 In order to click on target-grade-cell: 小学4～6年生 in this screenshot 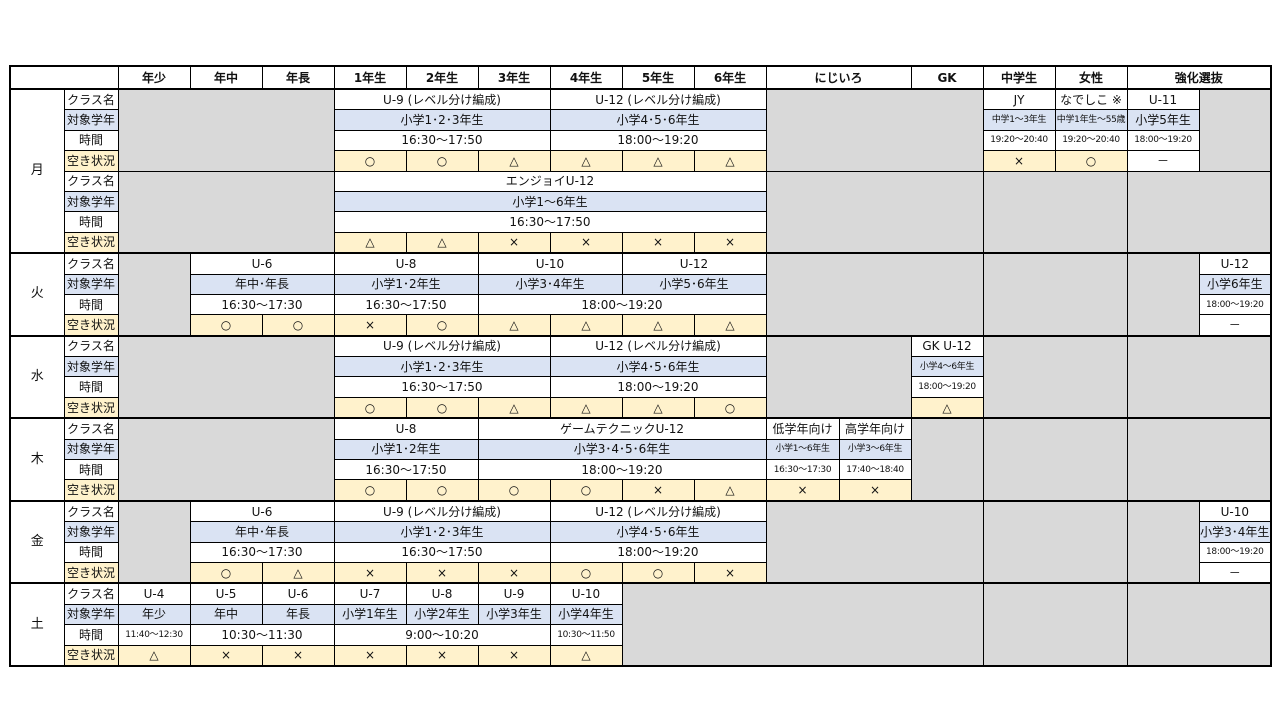, I will do `click(947, 367)`.